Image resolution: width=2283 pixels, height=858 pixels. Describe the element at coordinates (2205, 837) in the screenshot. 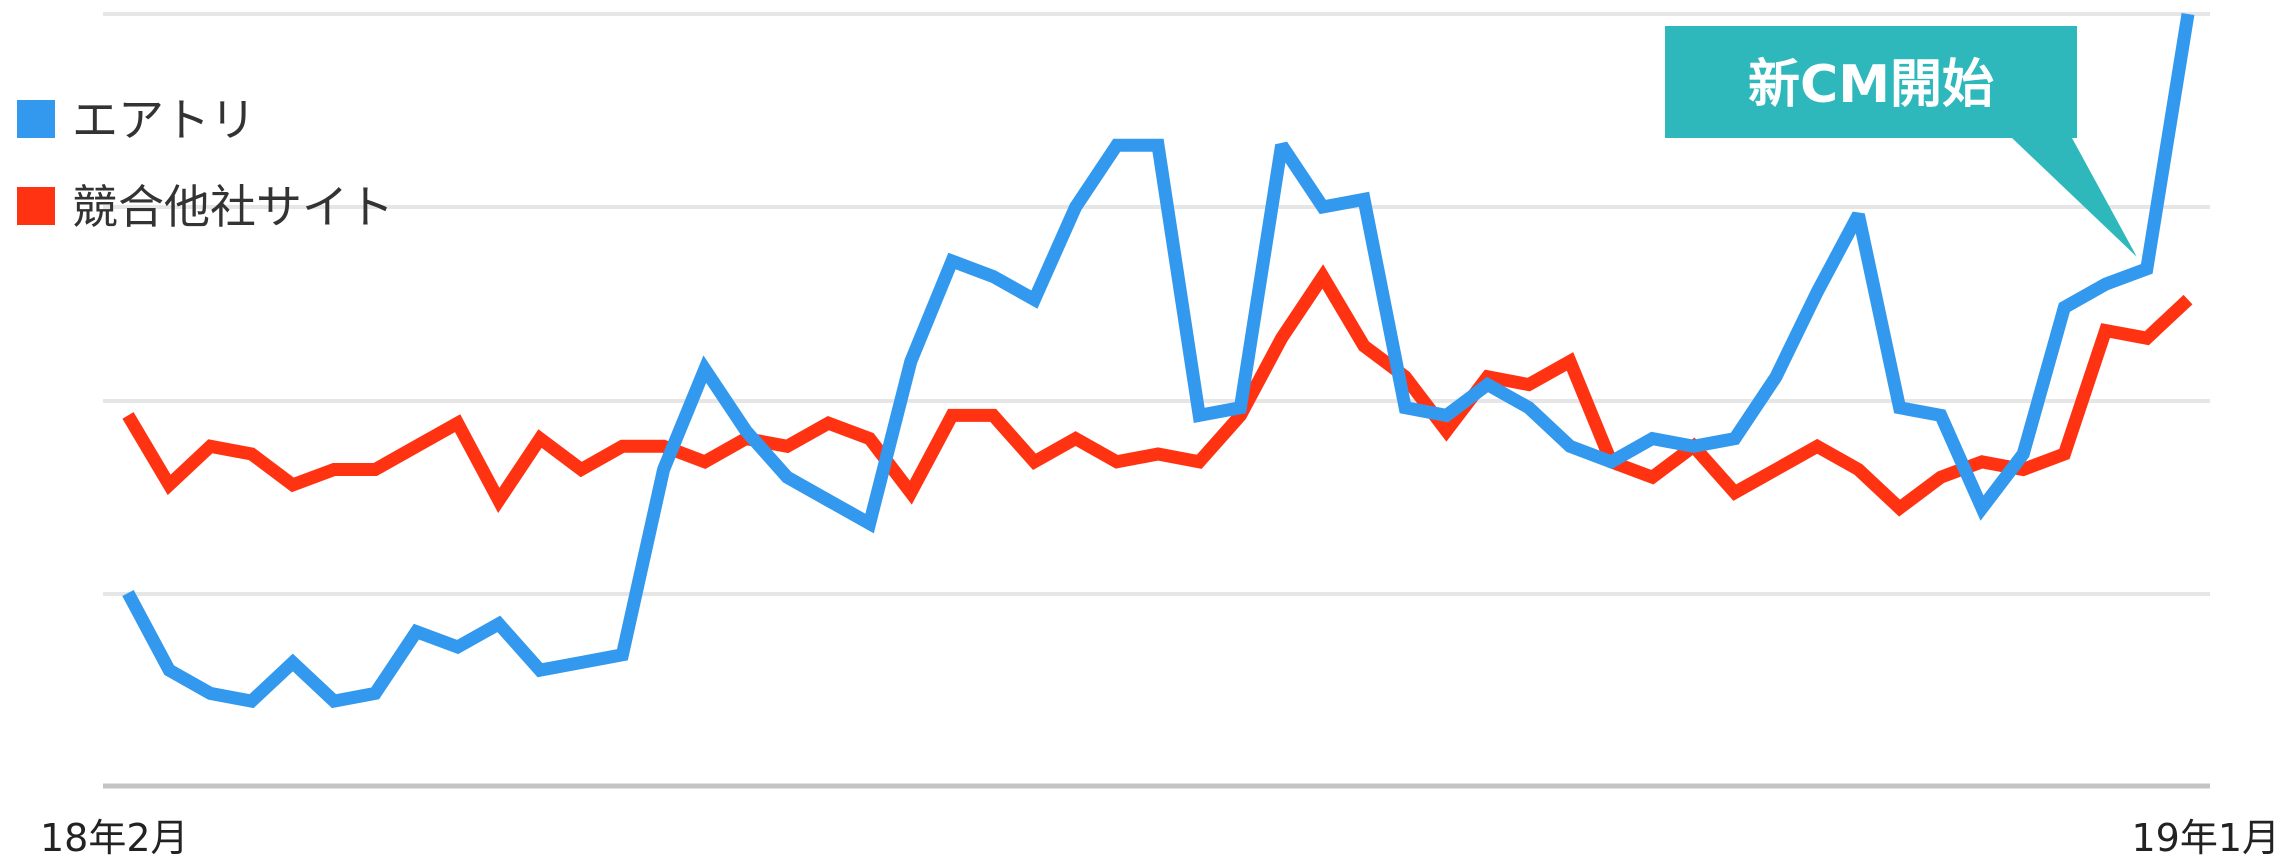

I see `x-tick-label-end: 19年1月` at that location.